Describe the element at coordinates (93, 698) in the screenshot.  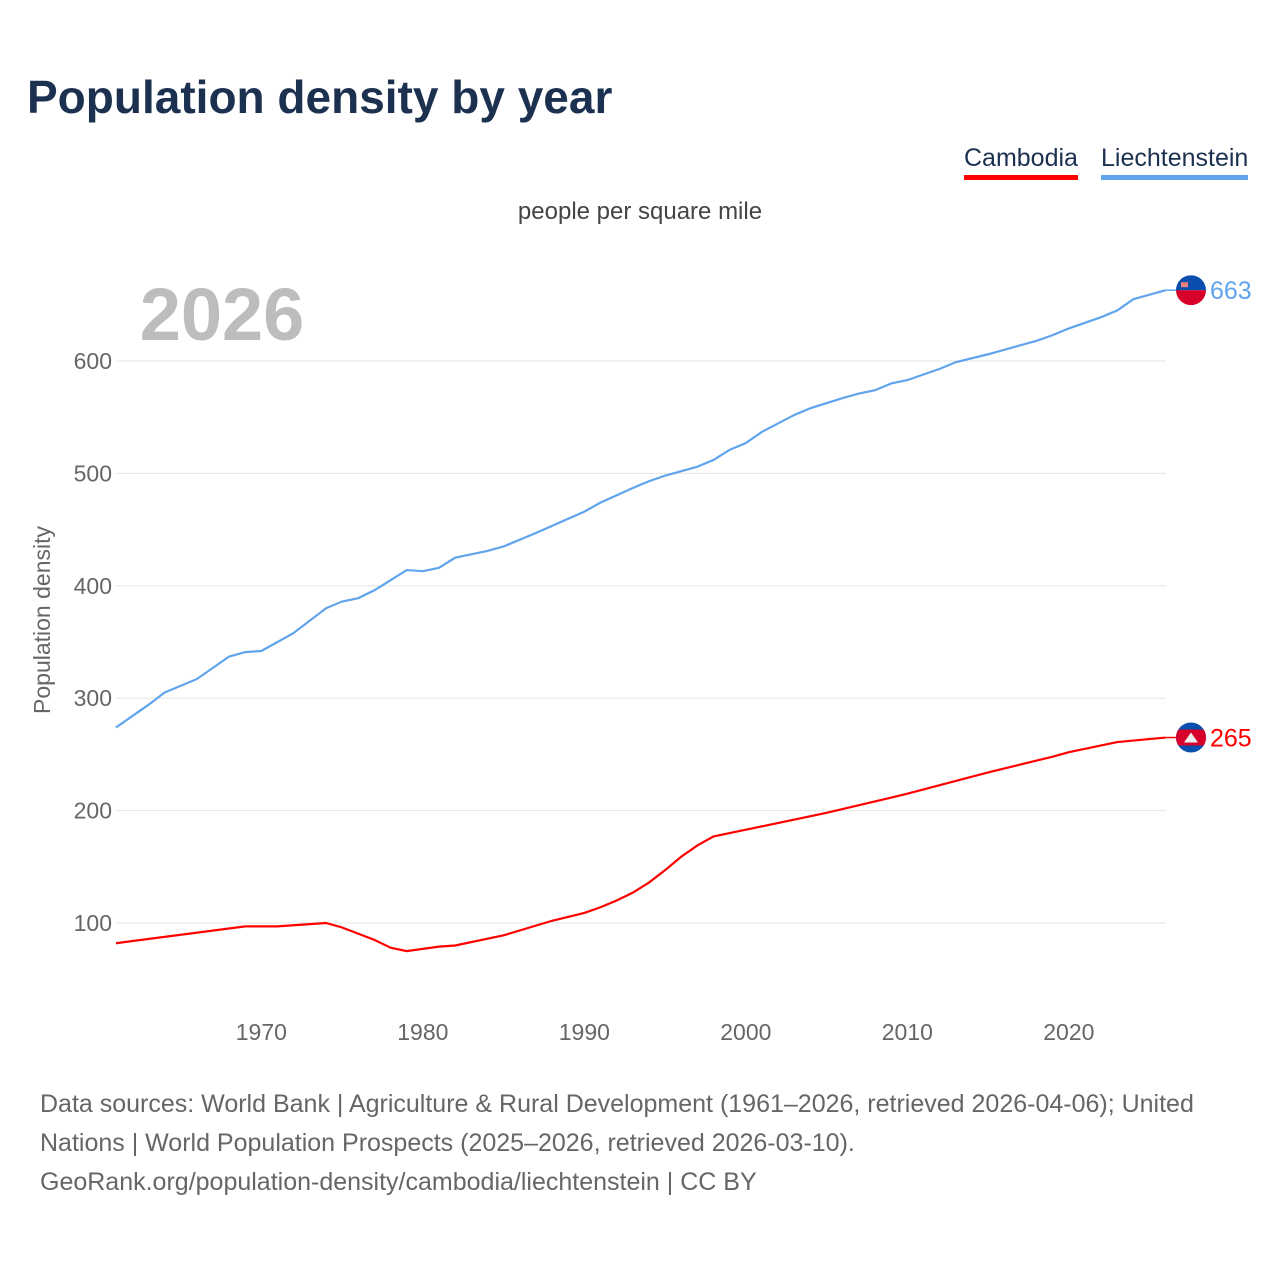
I see `y-tick-label: 300` at that location.